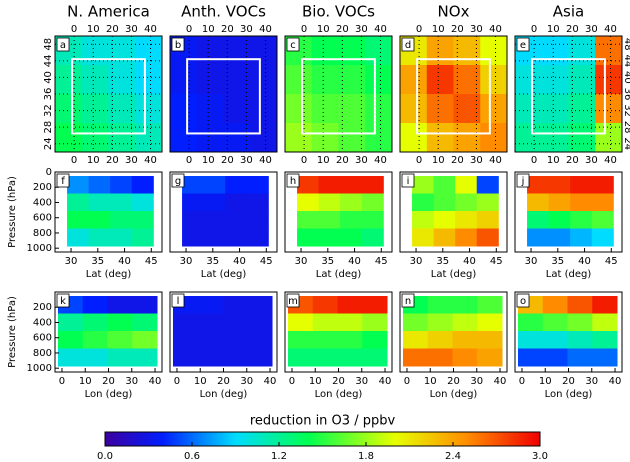 The width and height of the screenshot is (630, 462). What do you see at coordinates (557, 261) in the screenshot?
I see `x-tick-label: 35` at bounding box center [557, 261].